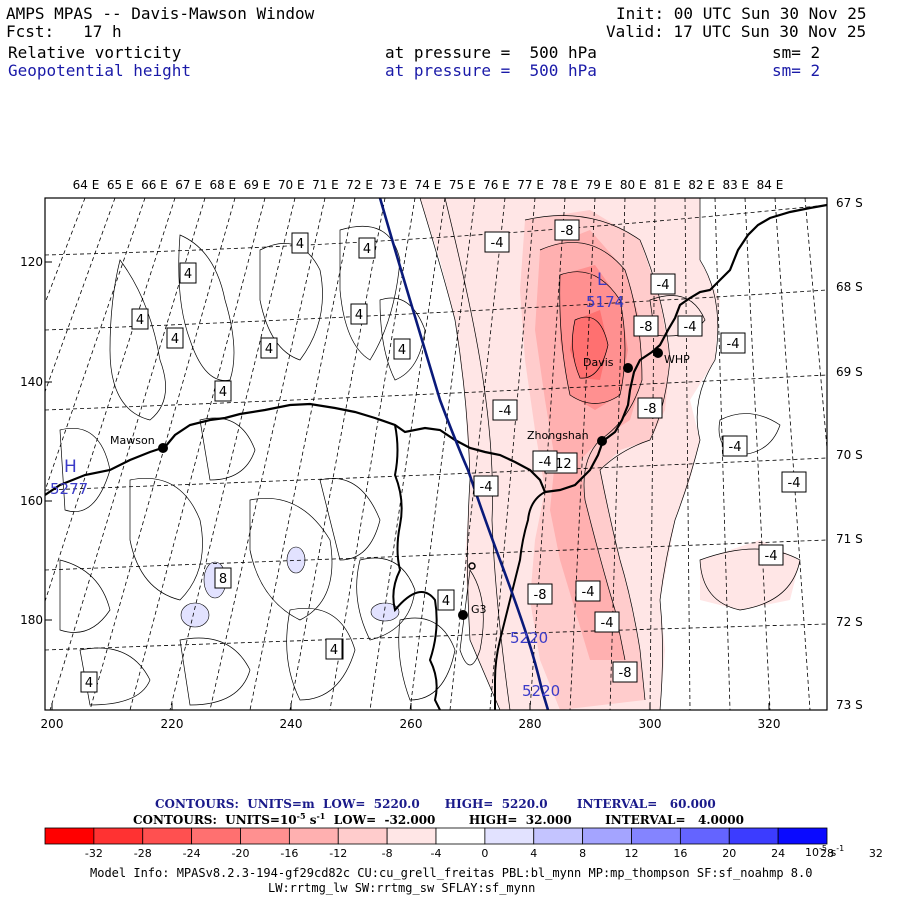 Image resolution: width=900 pixels, height=900 pixels. What do you see at coordinates (602, 441) in the screenshot?
I see `station-zhongshan-marker` at bounding box center [602, 441].